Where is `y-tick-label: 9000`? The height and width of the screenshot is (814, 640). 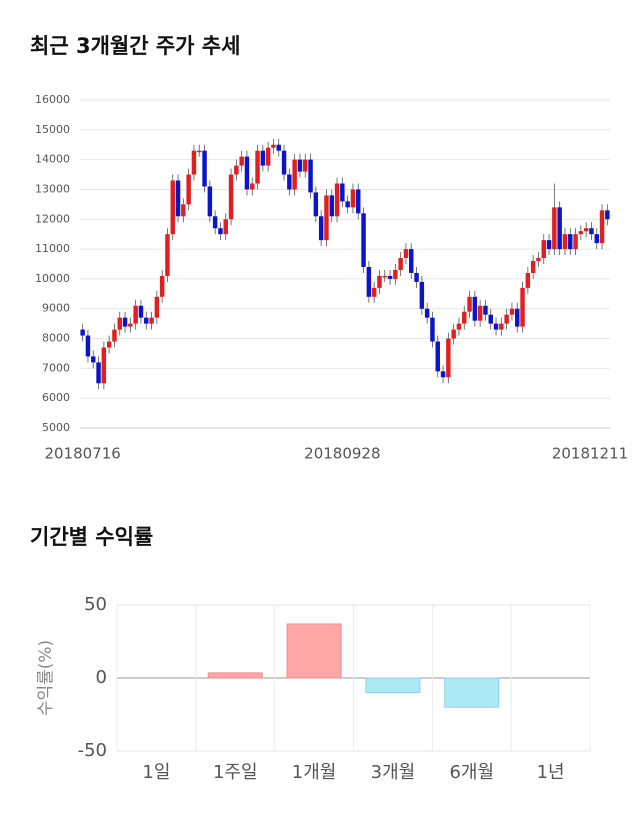
y-tick-label: 9000 is located at coordinates (56, 308).